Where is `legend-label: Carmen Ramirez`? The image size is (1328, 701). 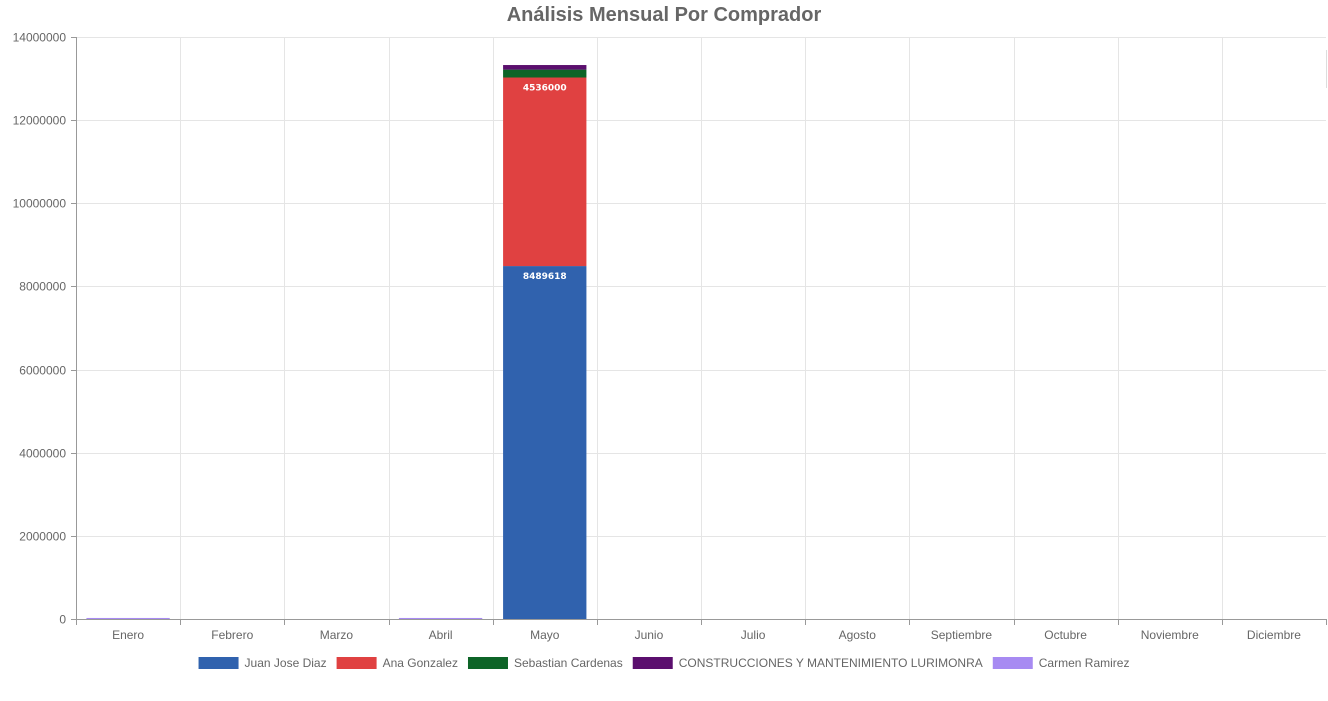
legend-label: Carmen Ramirez is located at coordinates (1084, 663).